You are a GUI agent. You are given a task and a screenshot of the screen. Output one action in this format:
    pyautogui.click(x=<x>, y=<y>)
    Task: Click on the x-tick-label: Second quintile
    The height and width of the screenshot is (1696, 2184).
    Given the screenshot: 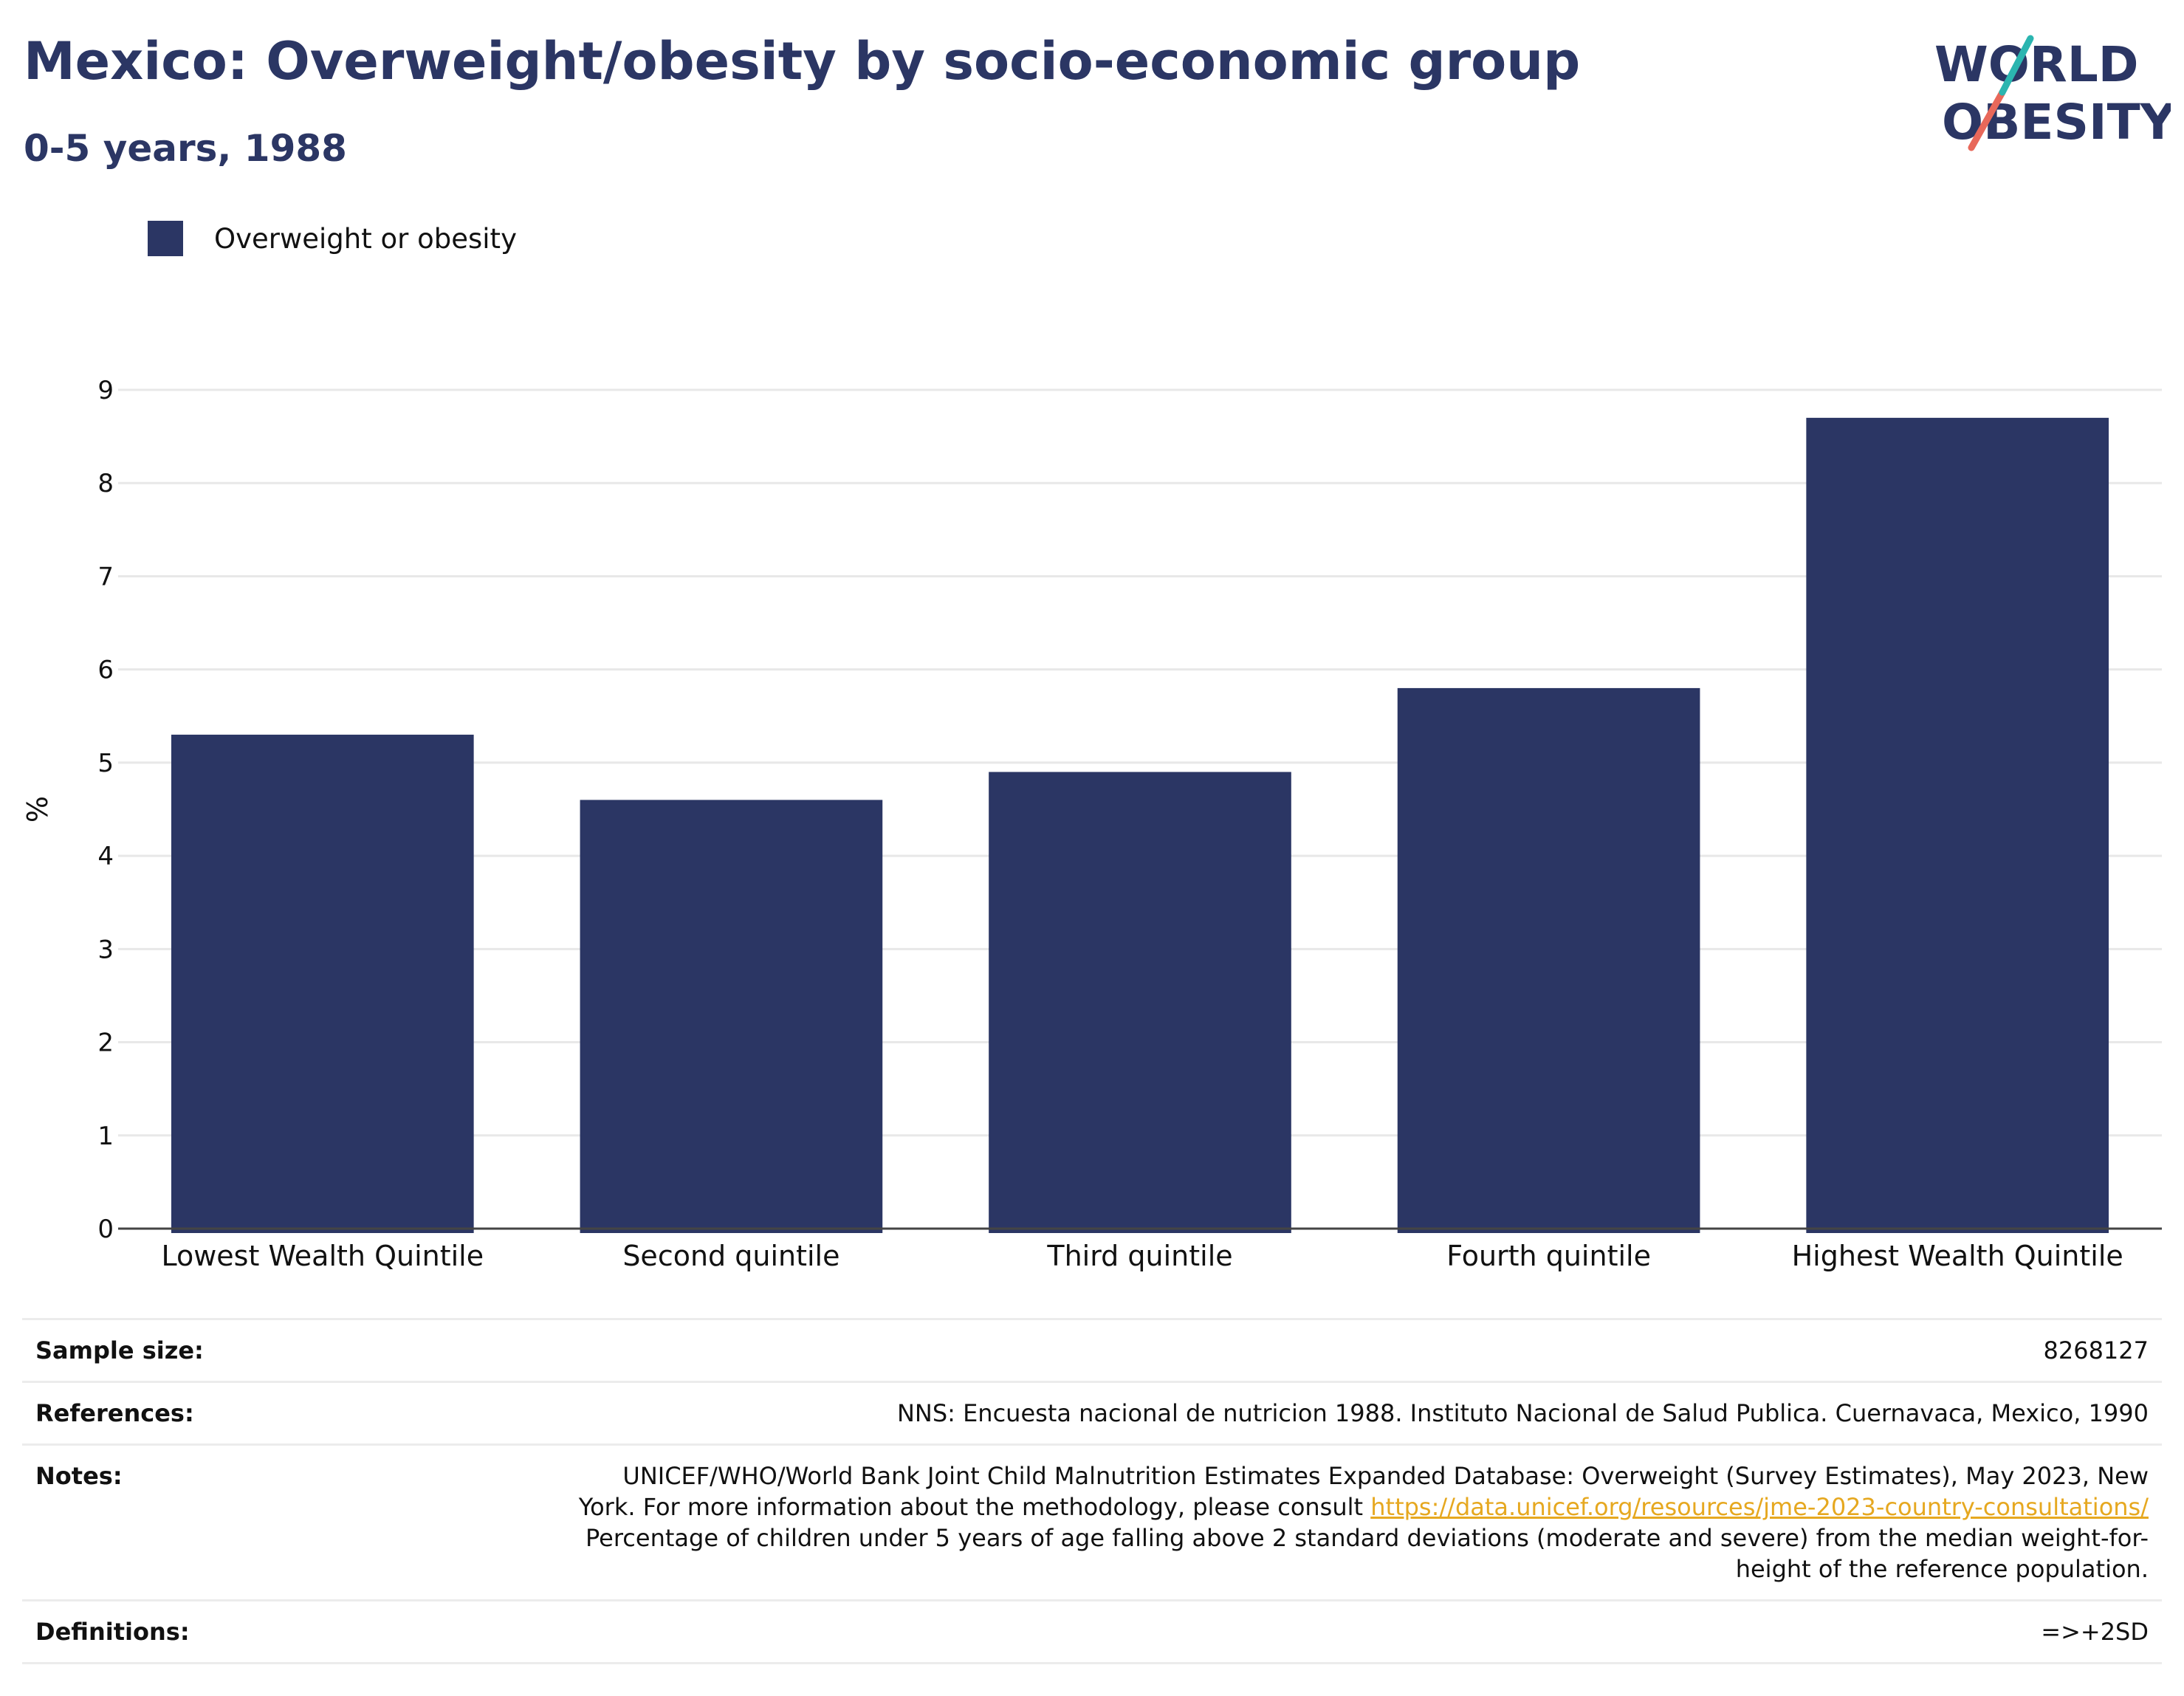 What is the action you would take?
    pyautogui.click(x=731, y=1256)
    